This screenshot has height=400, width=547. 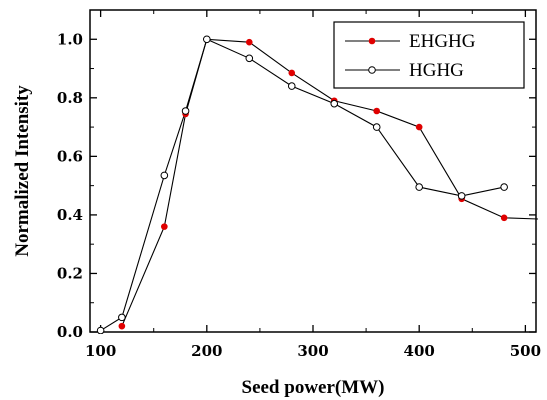 I want to click on legend-box, so click(x=429, y=55).